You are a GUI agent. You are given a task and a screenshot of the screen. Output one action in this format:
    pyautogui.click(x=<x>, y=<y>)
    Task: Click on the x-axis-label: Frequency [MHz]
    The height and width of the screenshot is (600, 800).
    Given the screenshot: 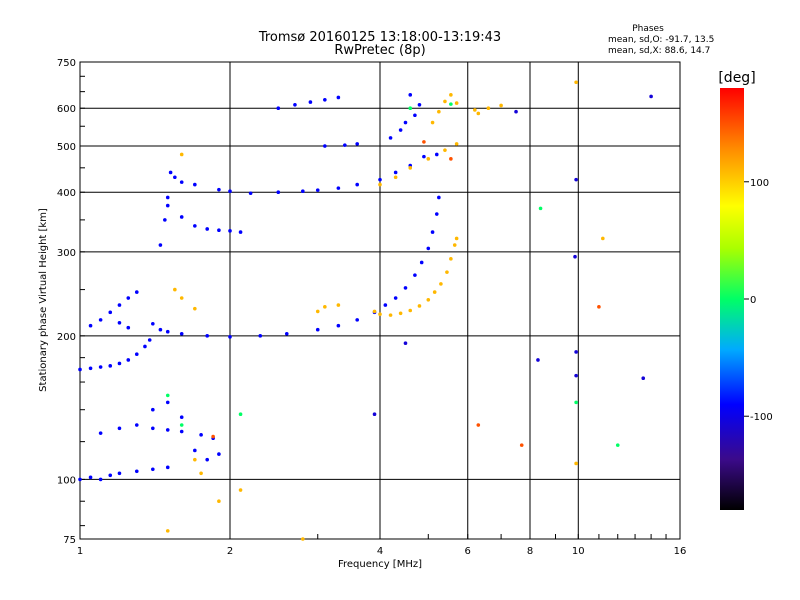 What is the action you would take?
    pyautogui.click(x=380, y=564)
    